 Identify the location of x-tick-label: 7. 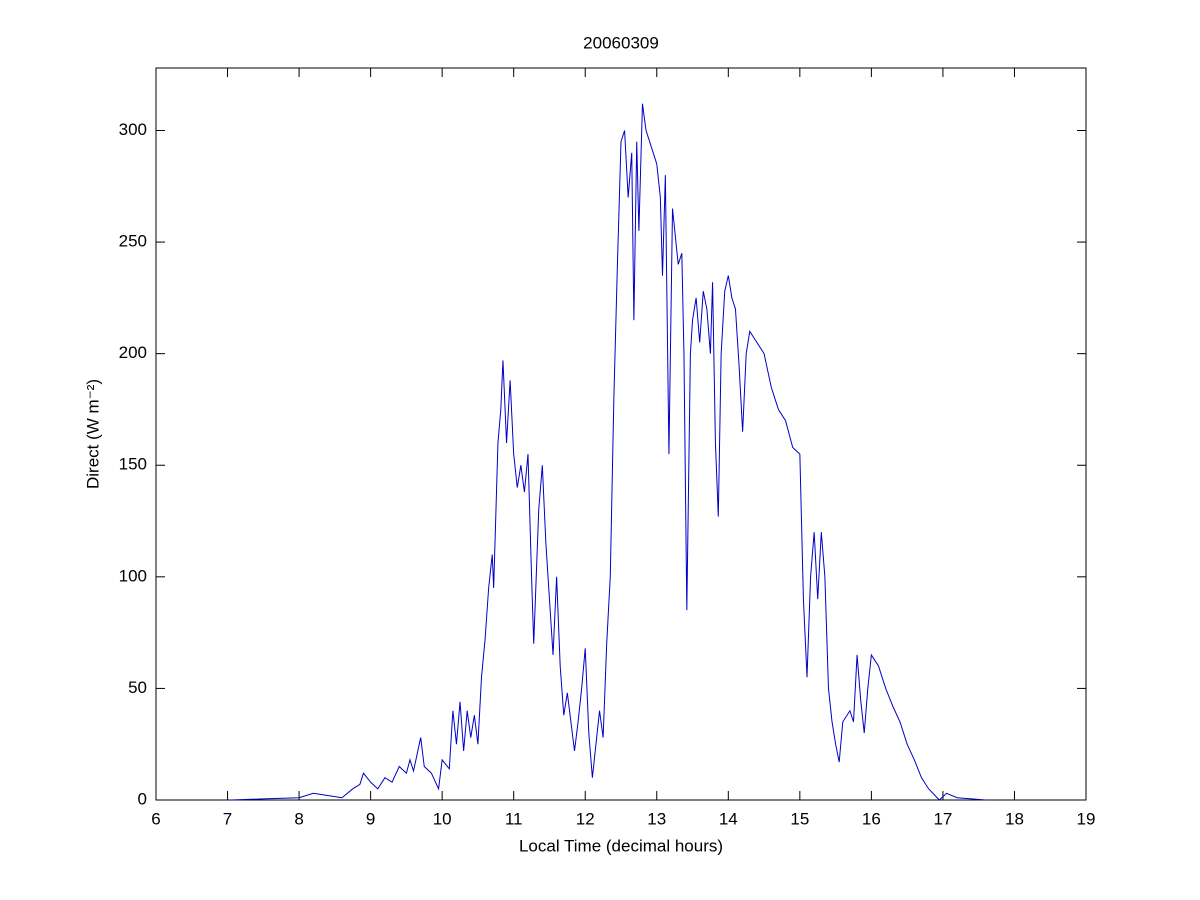
(227, 818).